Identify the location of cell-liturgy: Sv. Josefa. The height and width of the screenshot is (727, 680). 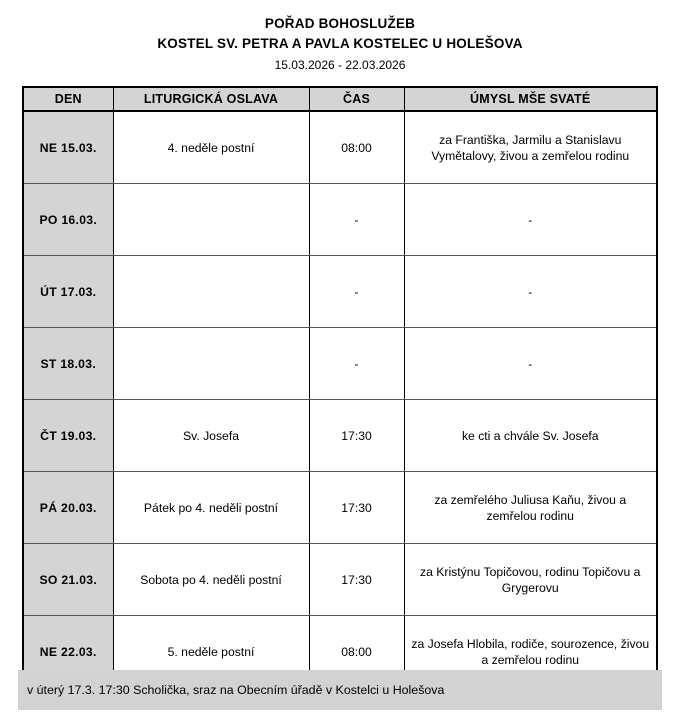
(211, 435).